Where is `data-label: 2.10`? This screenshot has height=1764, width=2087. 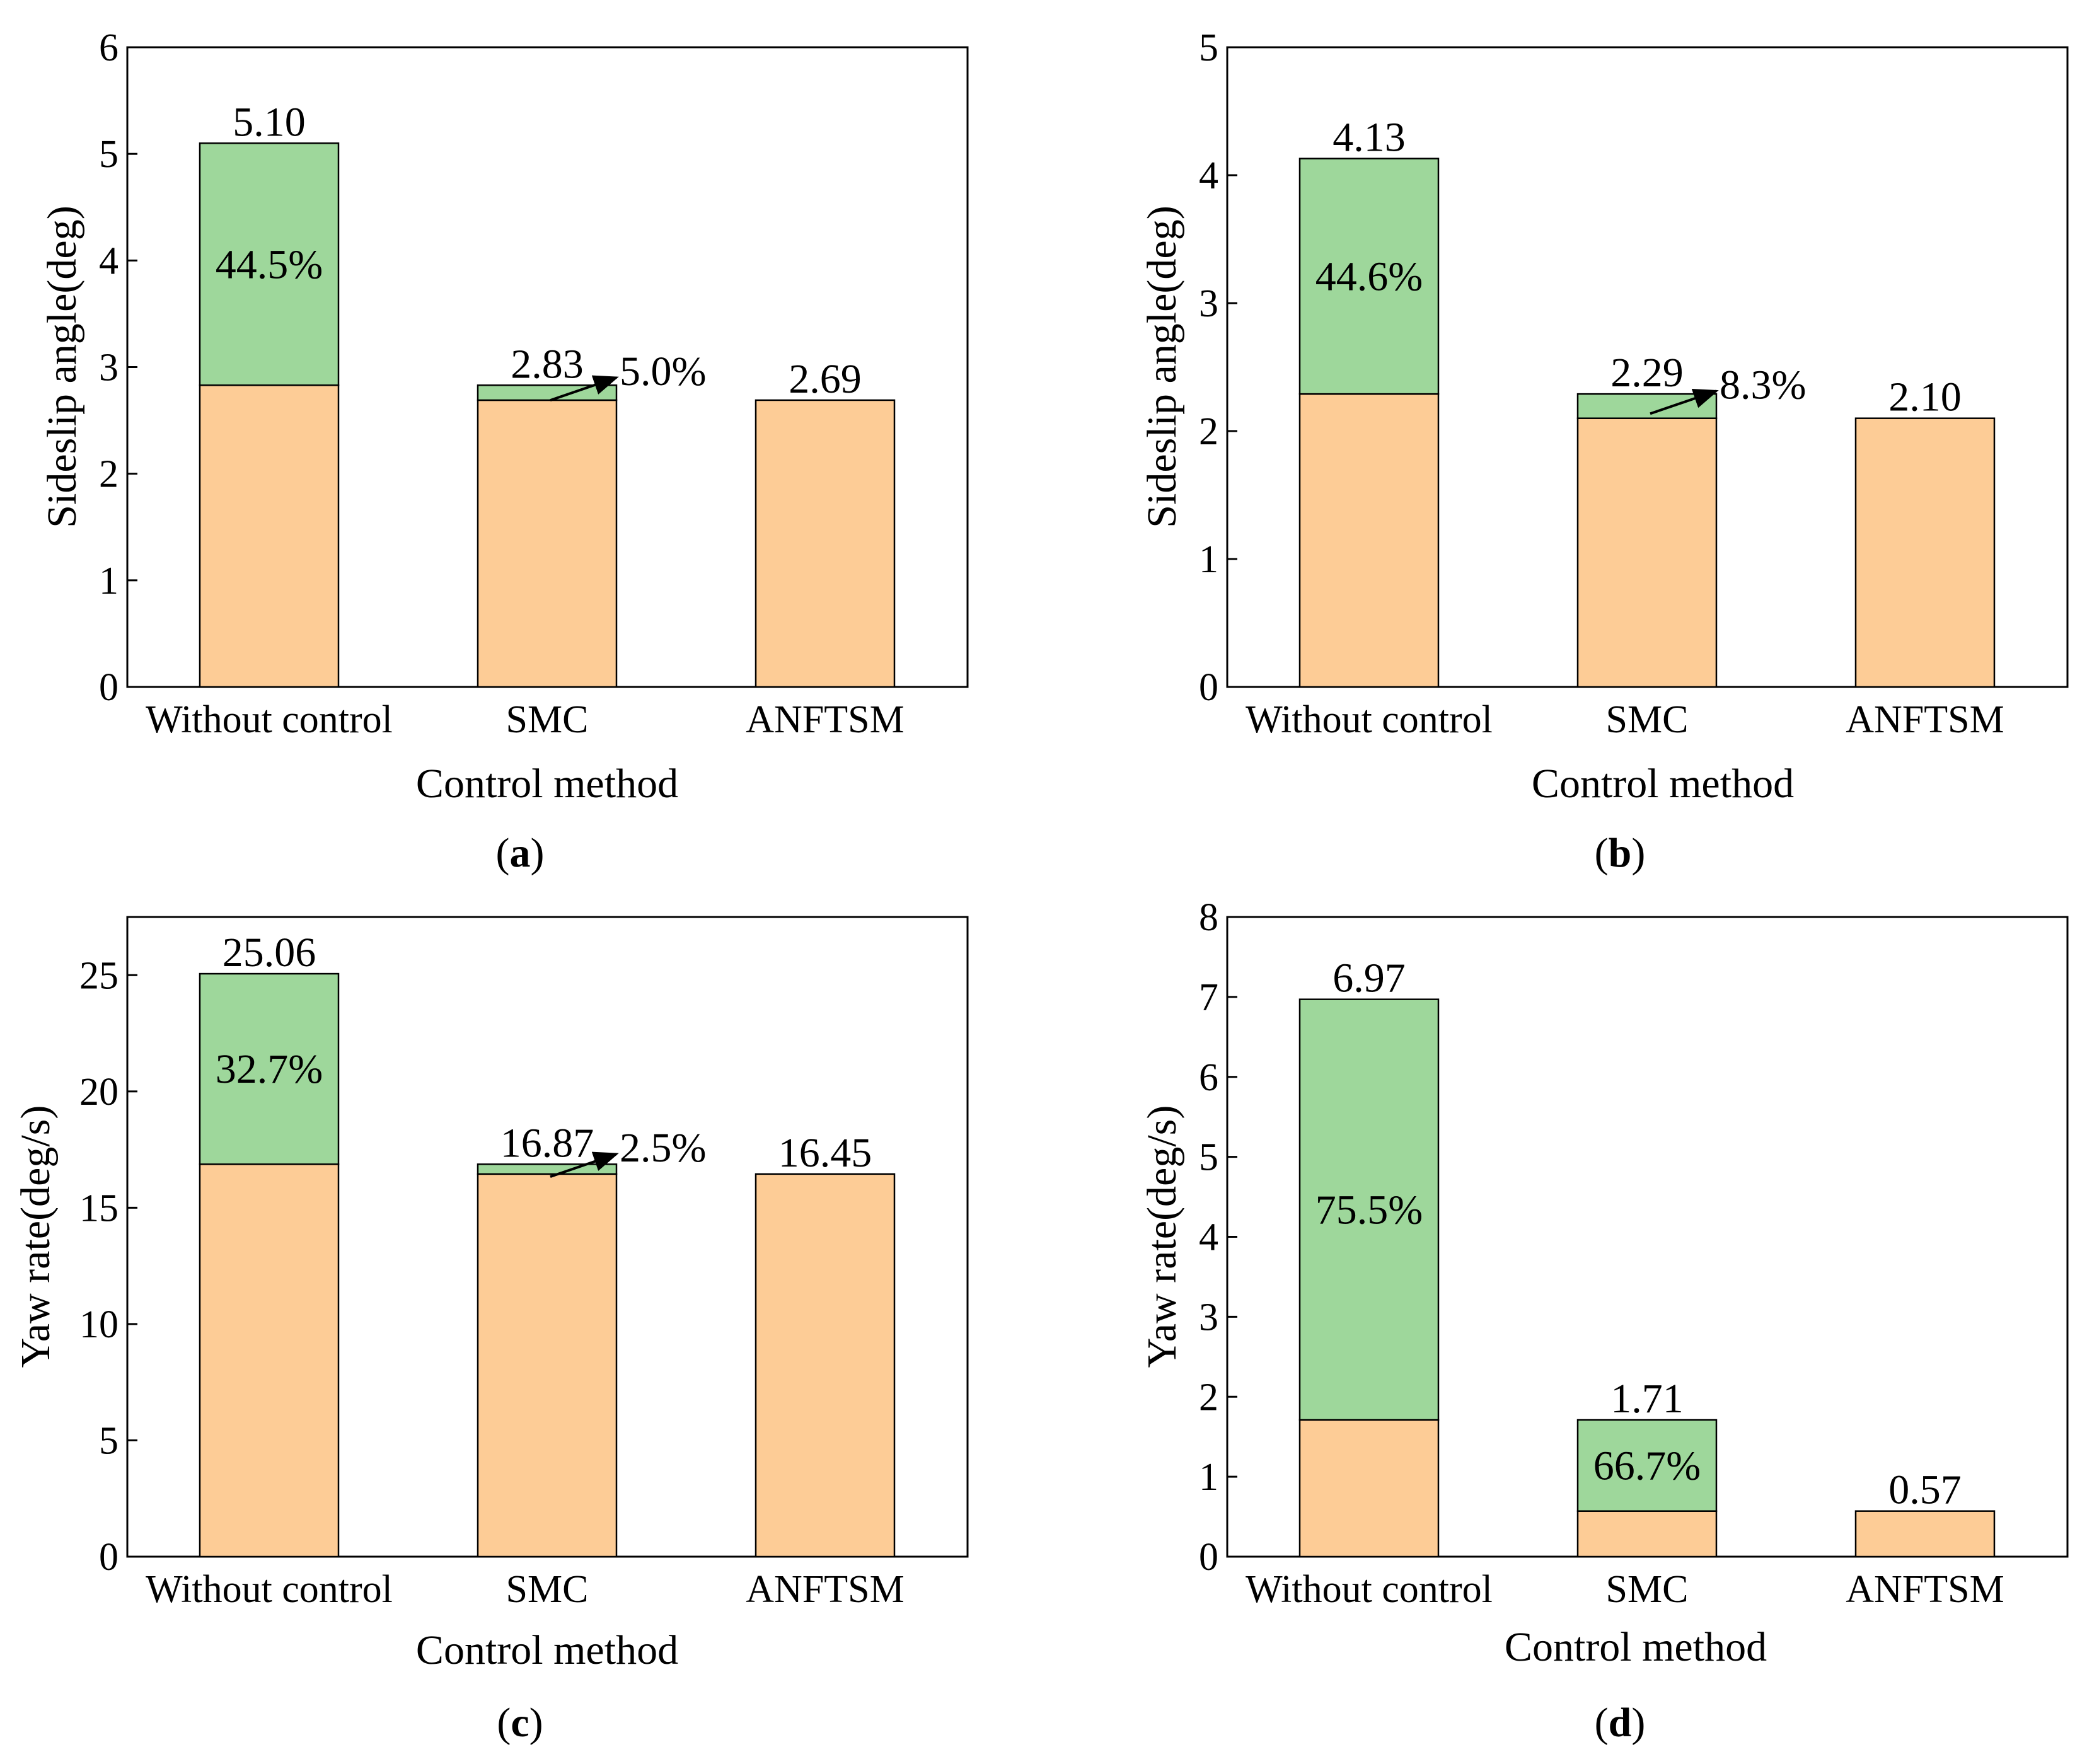
data-label: 2.10 is located at coordinates (1925, 397).